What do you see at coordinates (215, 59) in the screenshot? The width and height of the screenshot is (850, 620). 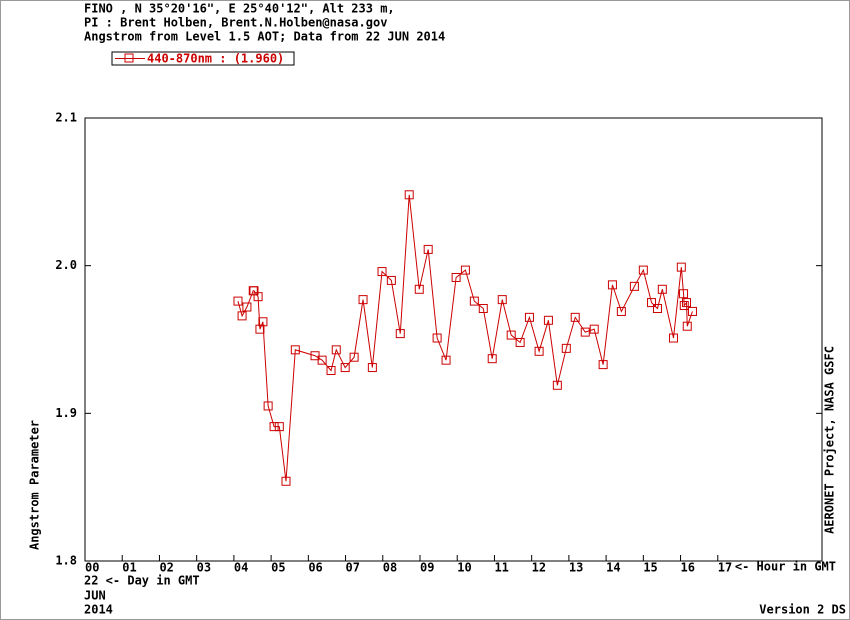 I see `legend-label: 440-870nm : (1.960)` at bounding box center [215, 59].